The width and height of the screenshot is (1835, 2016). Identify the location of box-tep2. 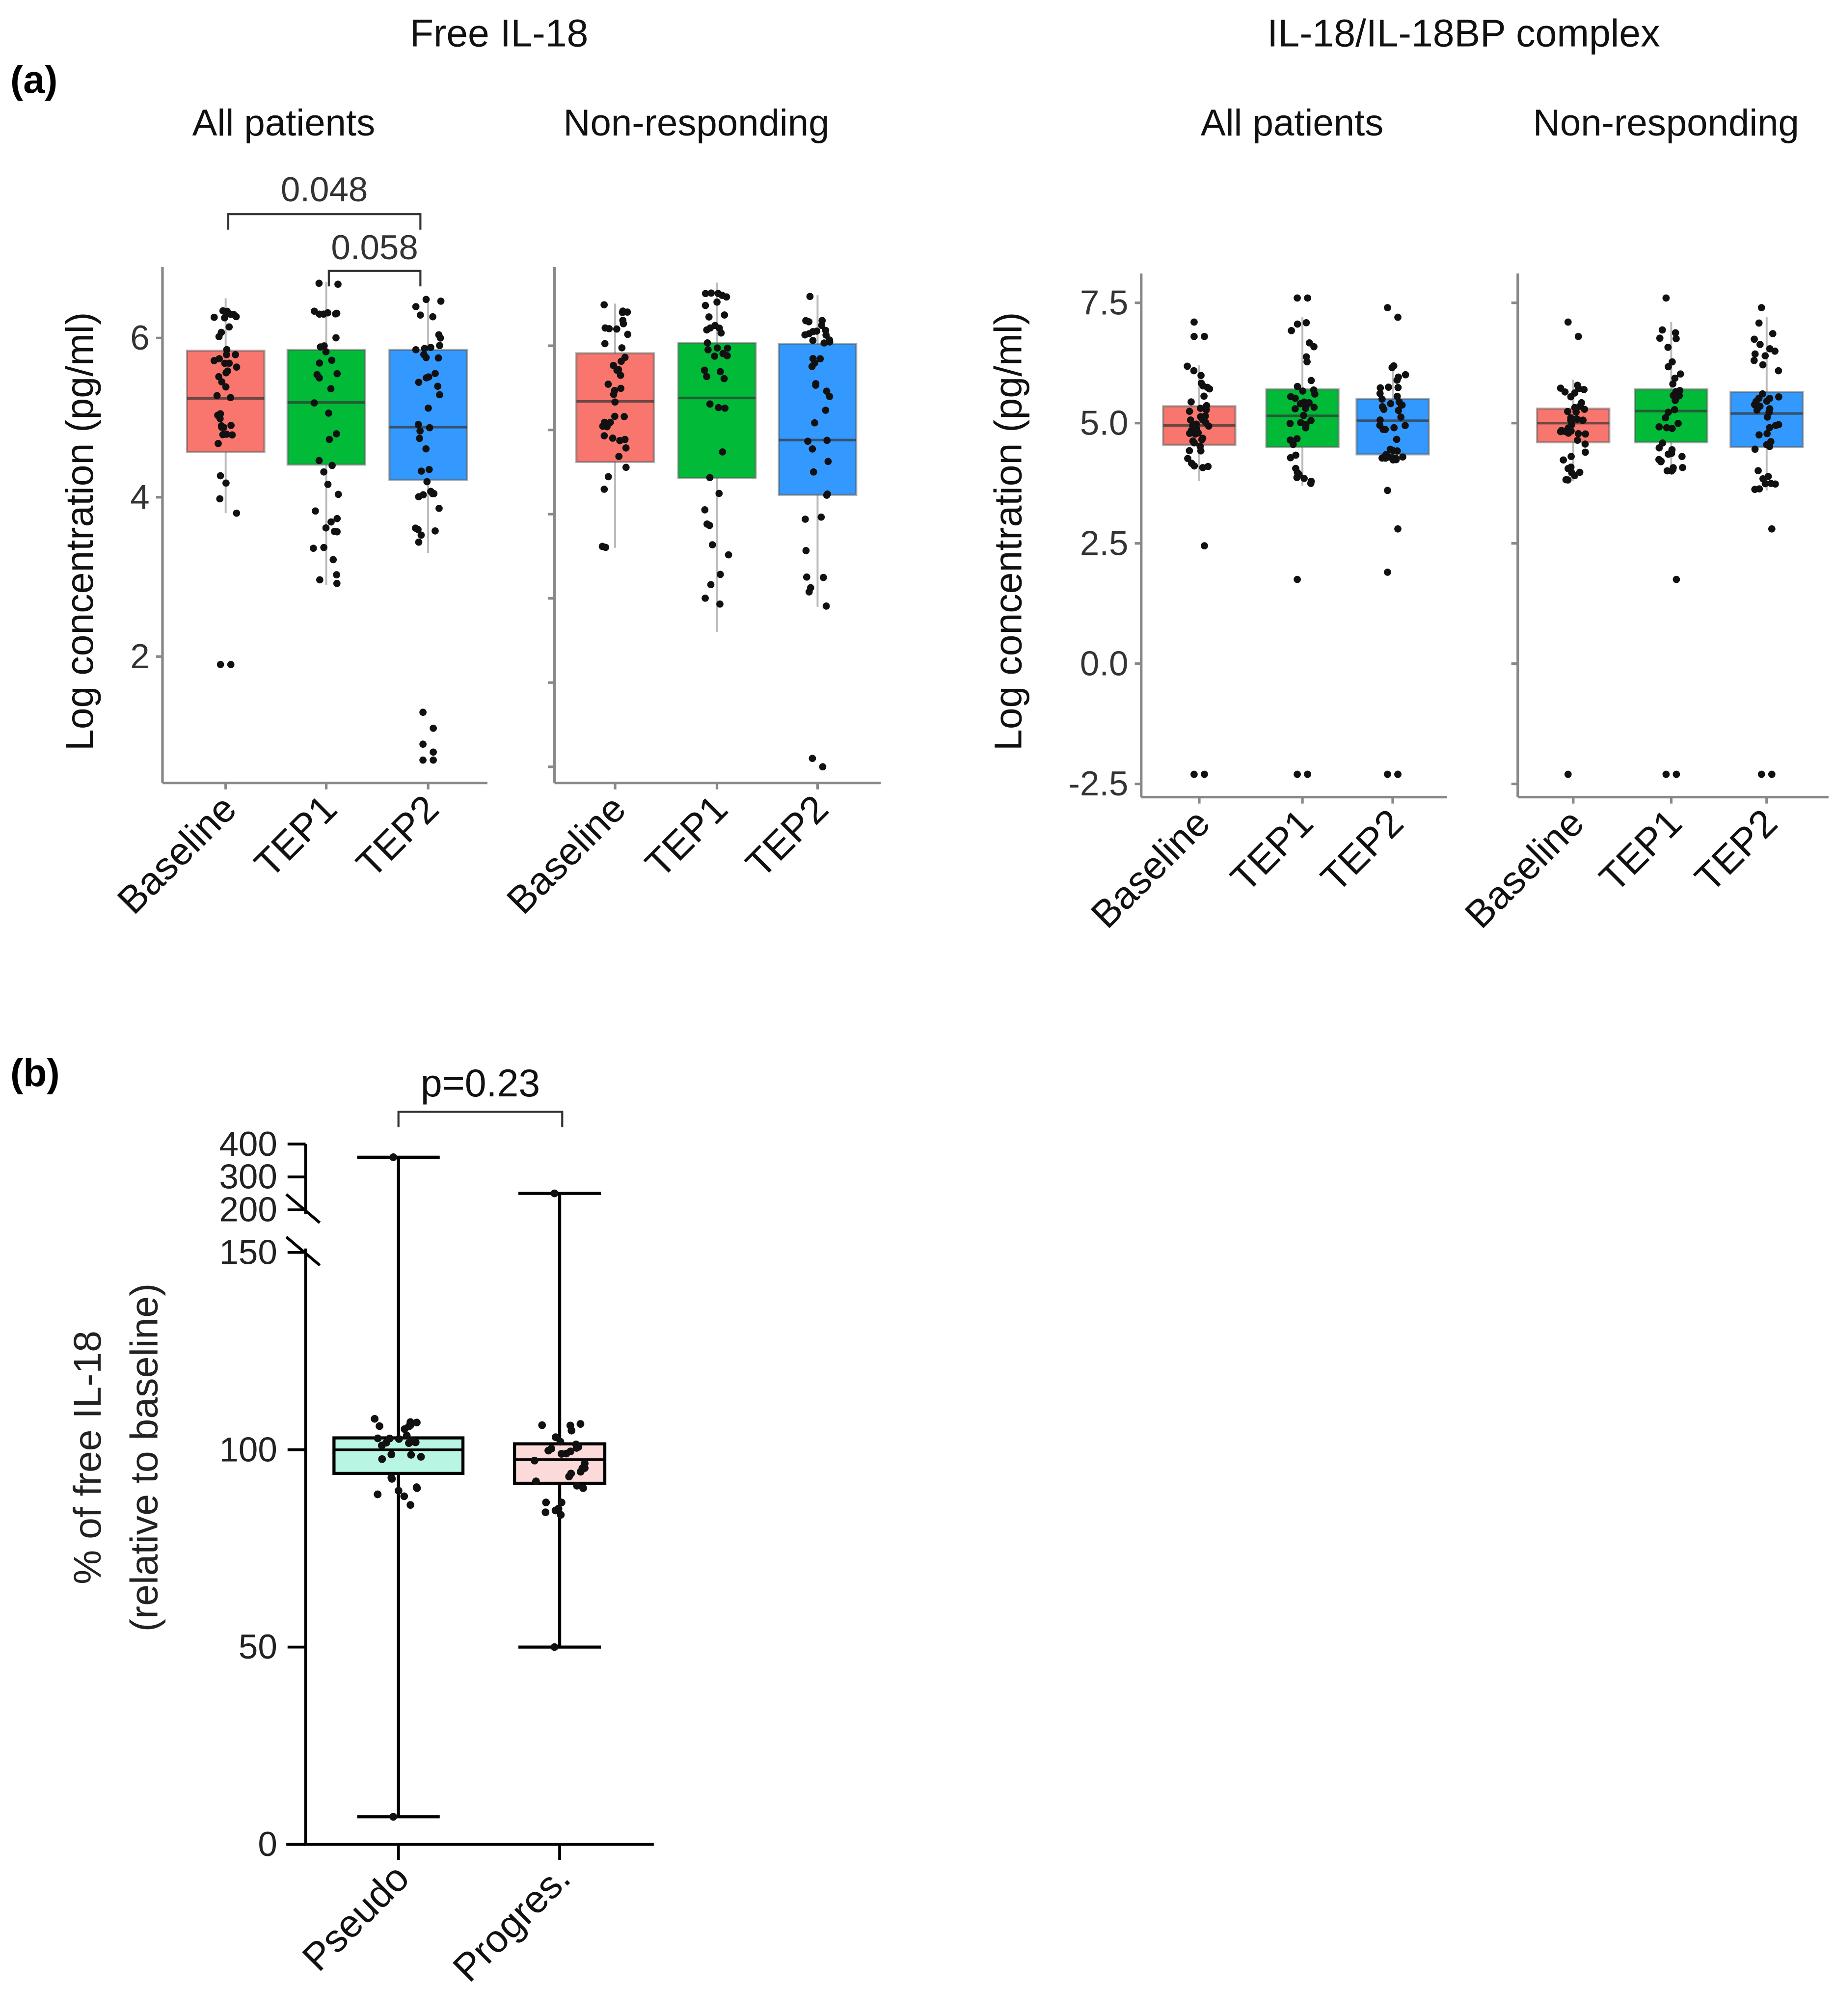
(818, 419).